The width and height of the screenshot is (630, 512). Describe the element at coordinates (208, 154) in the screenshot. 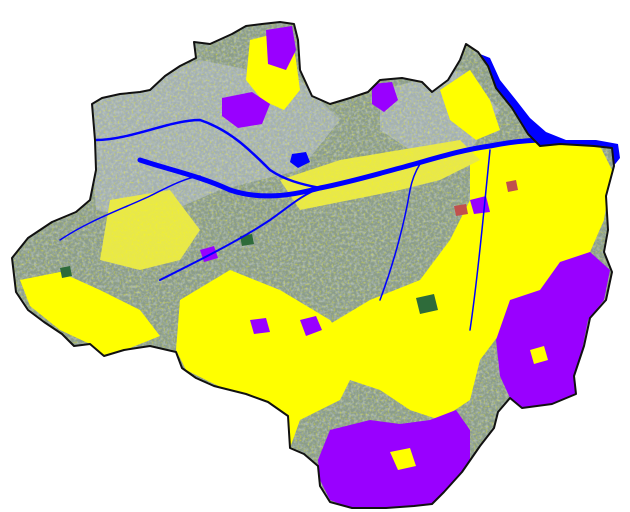

I see `negro-river` at that location.